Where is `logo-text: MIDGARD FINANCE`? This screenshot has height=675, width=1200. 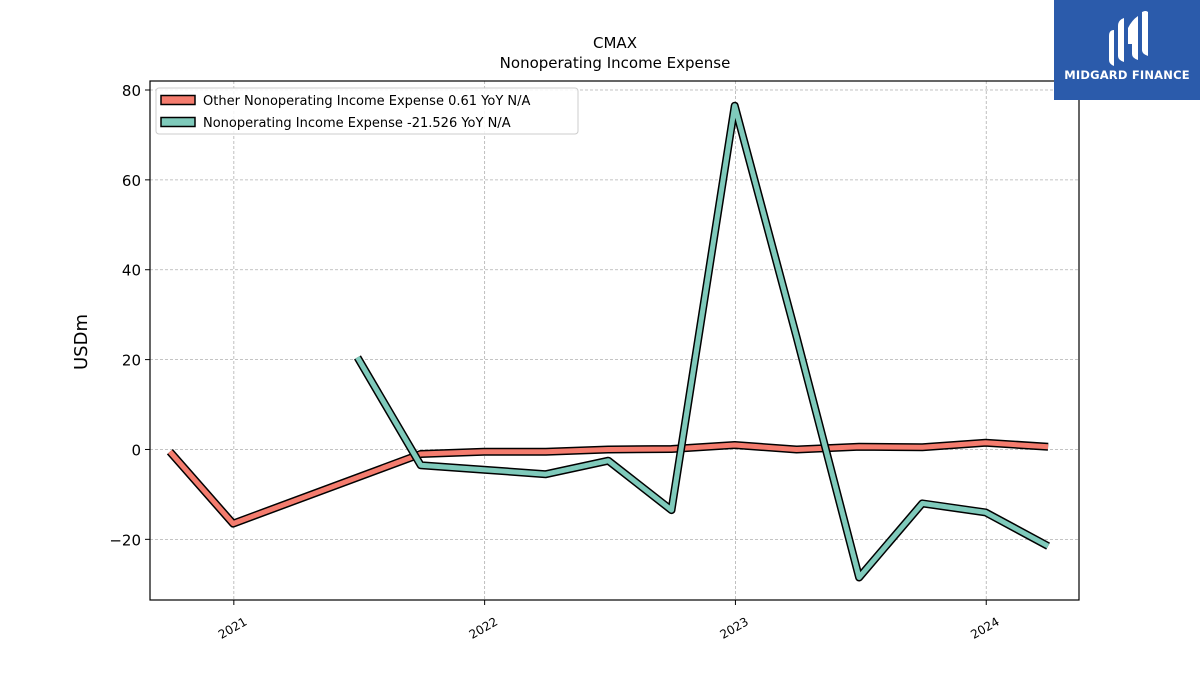
logo-text: MIDGARD FINANCE is located at coordinates (1127, 75).